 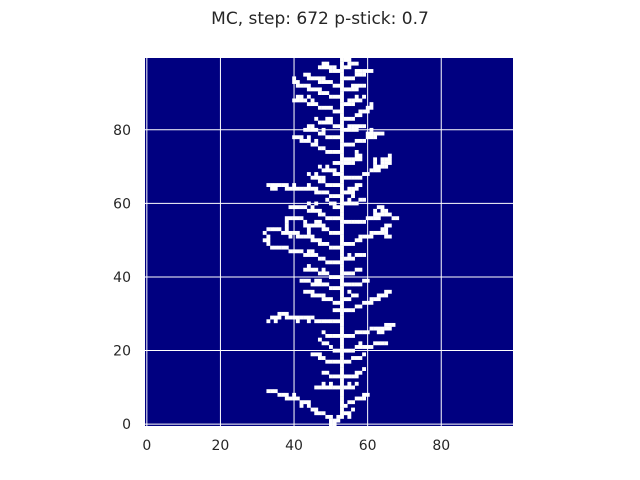 What do you see at coordinates (122, 278) in the screenshot?
I see `y-axis: 0 20 40 60 80` at bounding box center [122, 278].